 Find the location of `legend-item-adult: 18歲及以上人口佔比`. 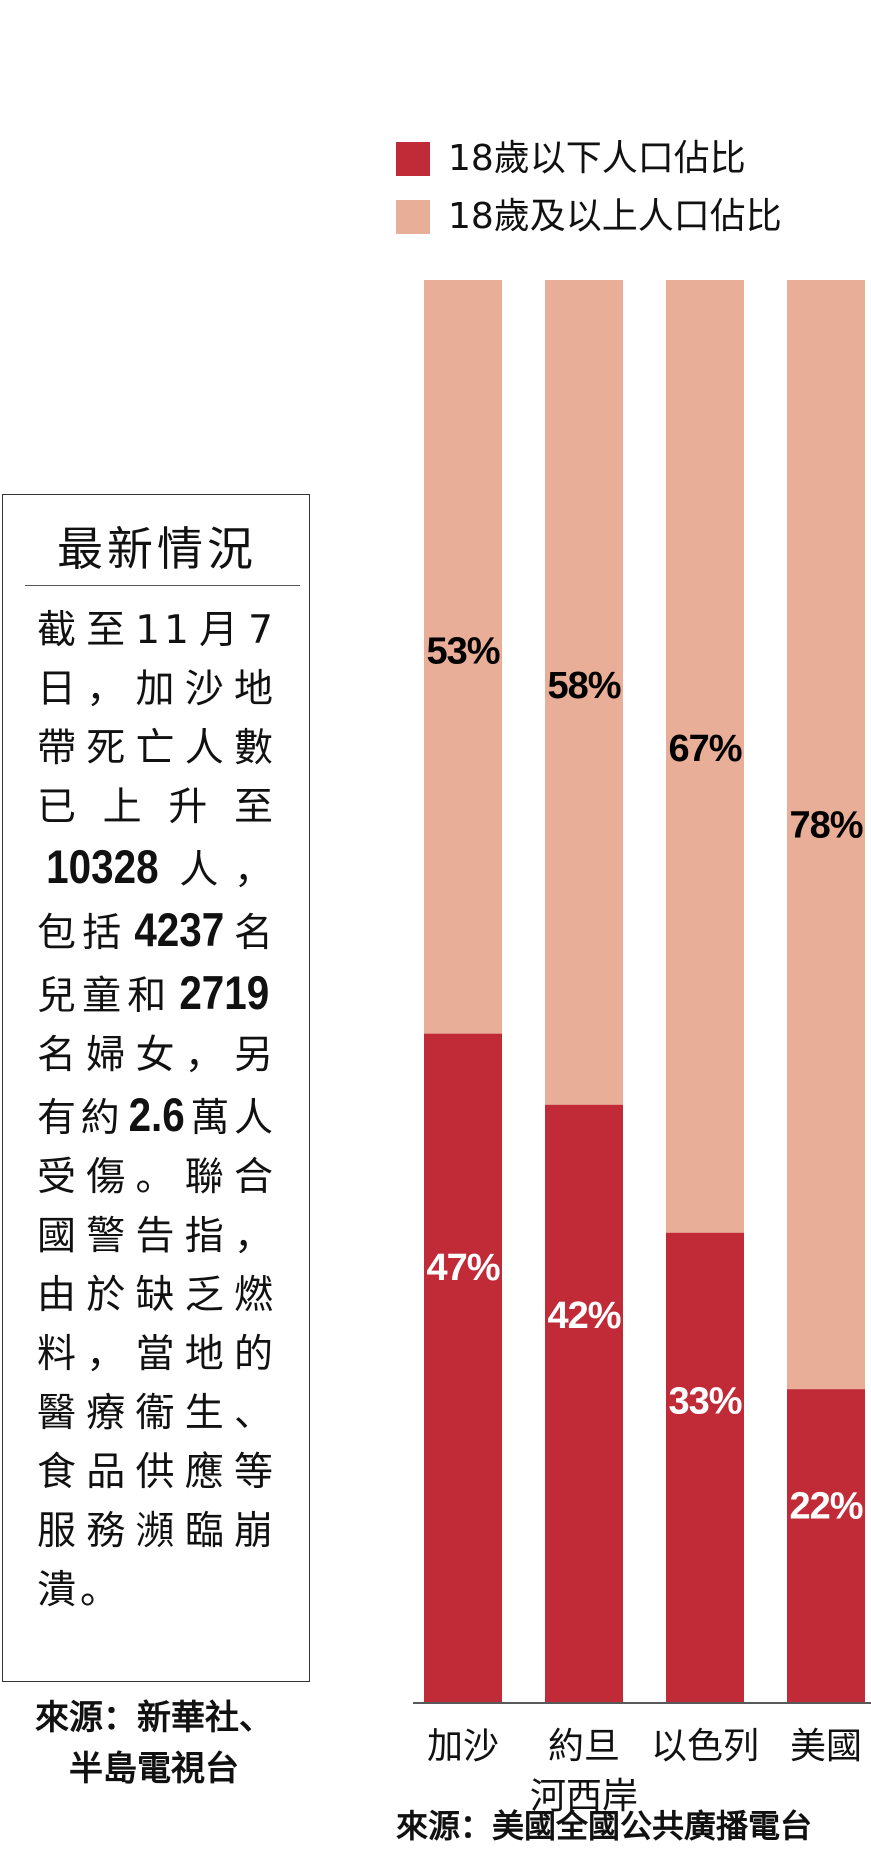

legend-item-adult: 18歲及以上人口佔比 is located at coordinates (589, 217).